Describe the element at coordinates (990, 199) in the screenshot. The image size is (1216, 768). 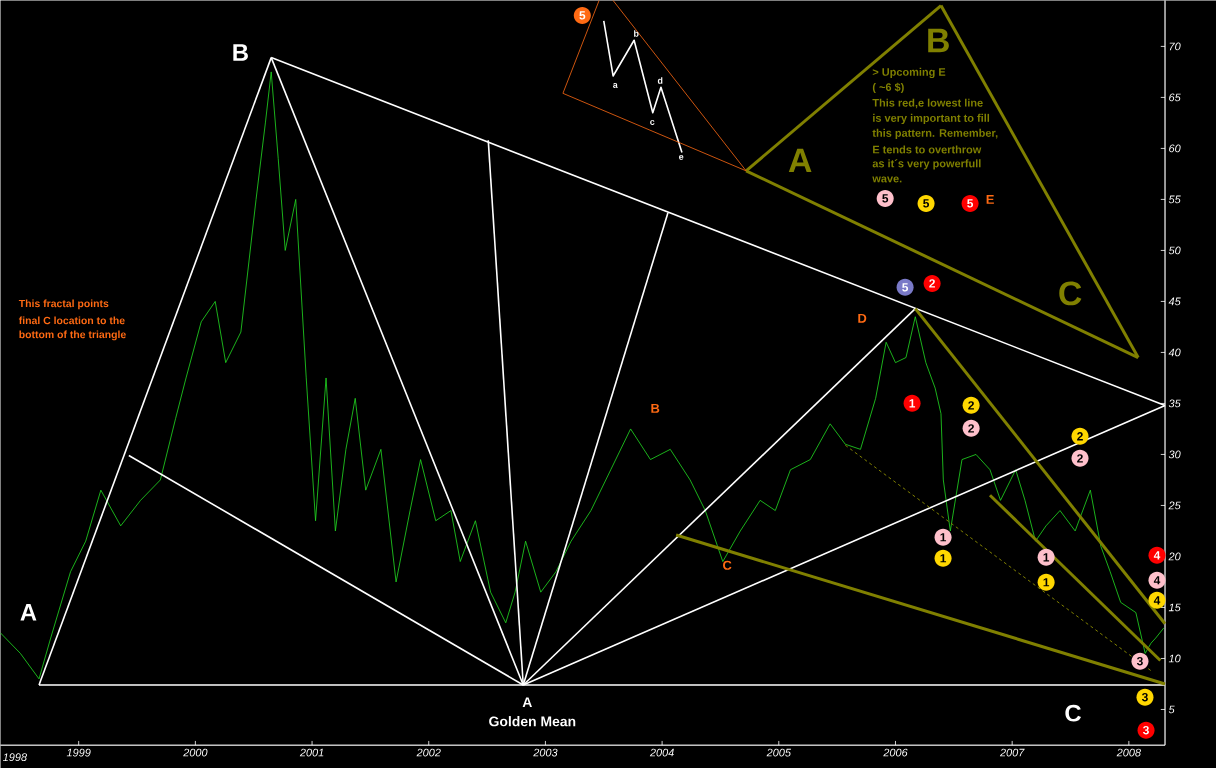
I see `annotation: E` at that location.